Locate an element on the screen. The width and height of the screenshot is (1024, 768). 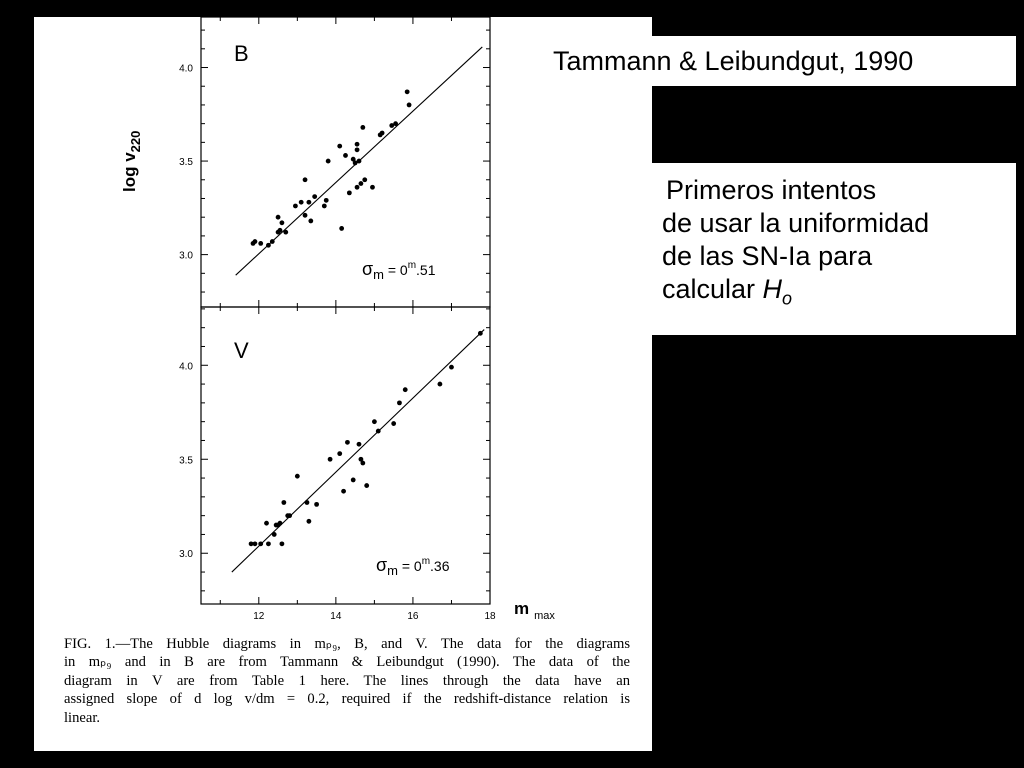
x-tick-label: 16 is located at coordinates (413, 616).